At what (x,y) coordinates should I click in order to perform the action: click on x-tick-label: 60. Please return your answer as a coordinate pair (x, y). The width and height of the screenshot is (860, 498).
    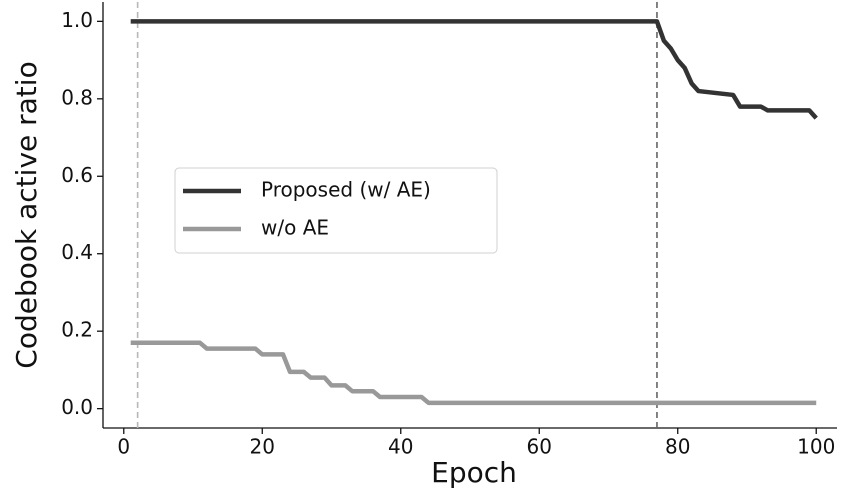
    Looking at the image, I should click on (539, 447).